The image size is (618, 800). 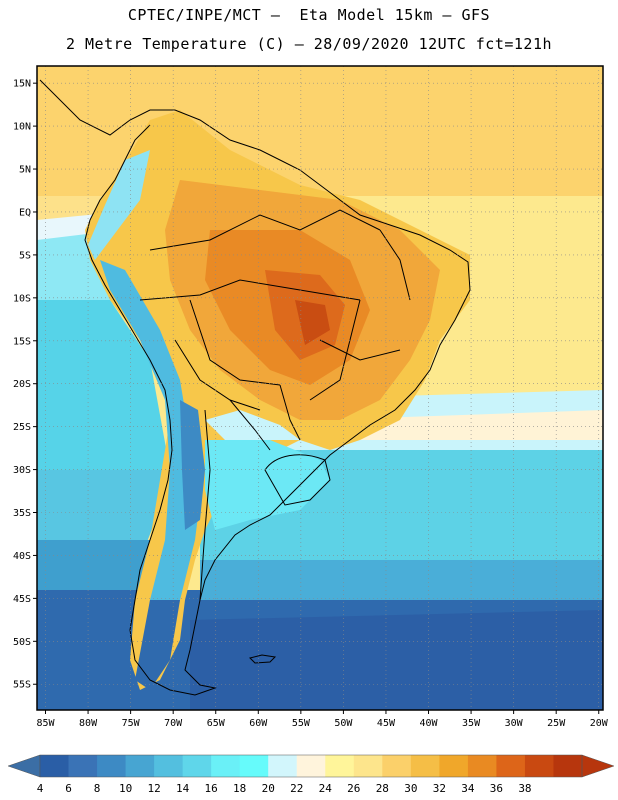 What do you see at coordinates (386, 723) in the screenshot?
I see `lon-tick-label: 45W` at bounding box center [386, 723].